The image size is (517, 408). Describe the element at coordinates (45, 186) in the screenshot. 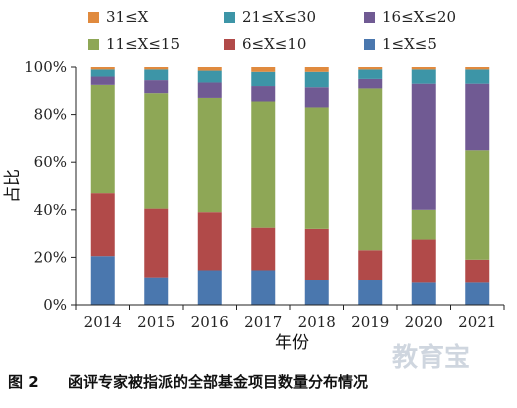

I see `y-tick-labels: 0% 20% 40% 60% 80% 100%` at that location.